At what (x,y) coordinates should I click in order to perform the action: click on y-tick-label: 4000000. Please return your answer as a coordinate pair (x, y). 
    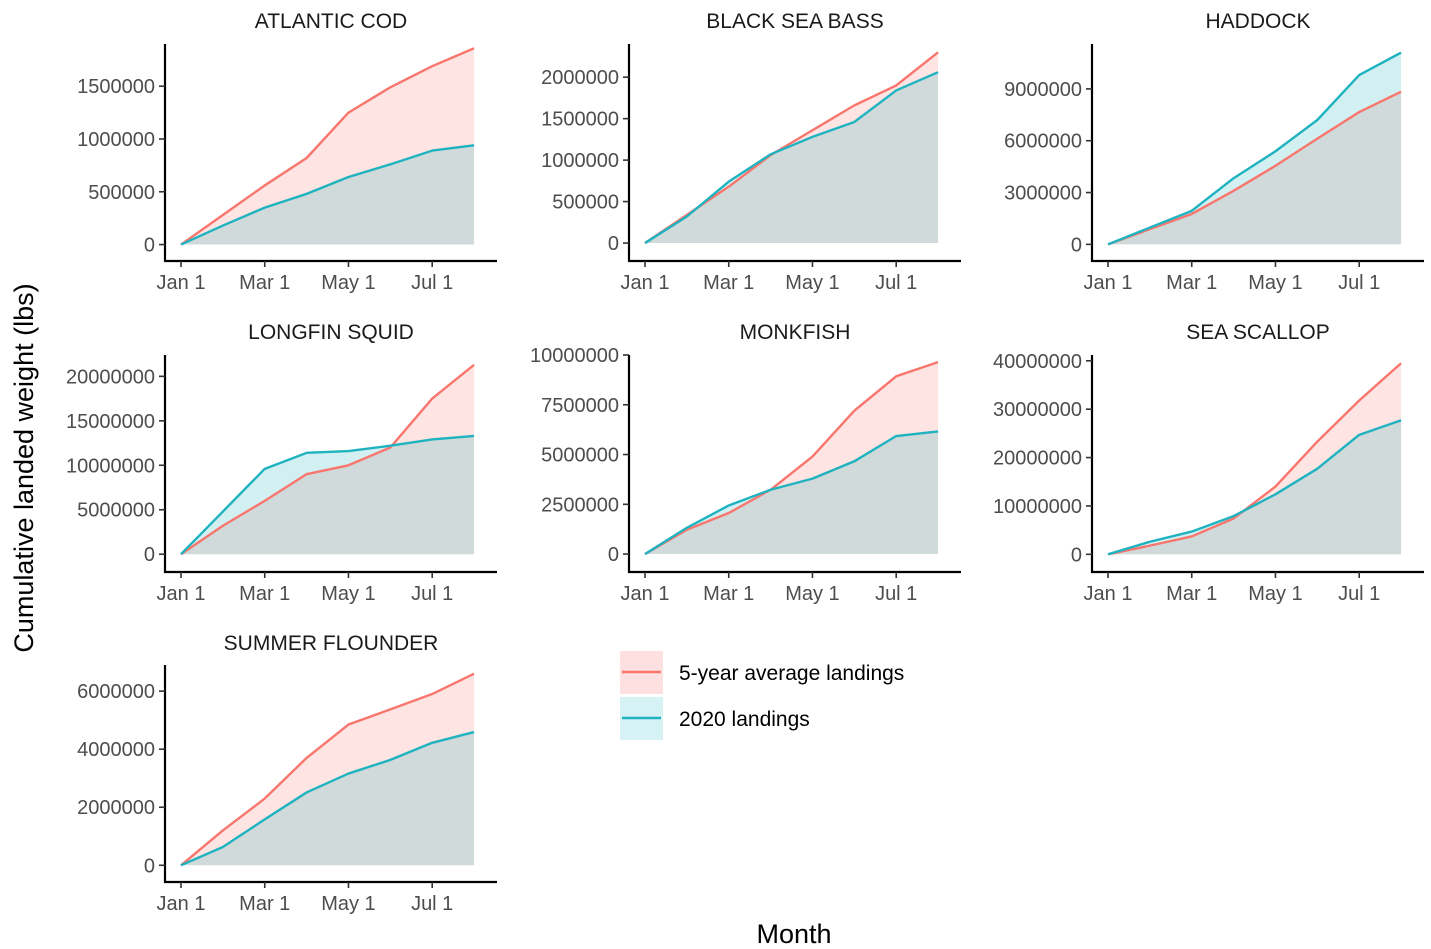
    Looking at the image, I should click on (116, 750).